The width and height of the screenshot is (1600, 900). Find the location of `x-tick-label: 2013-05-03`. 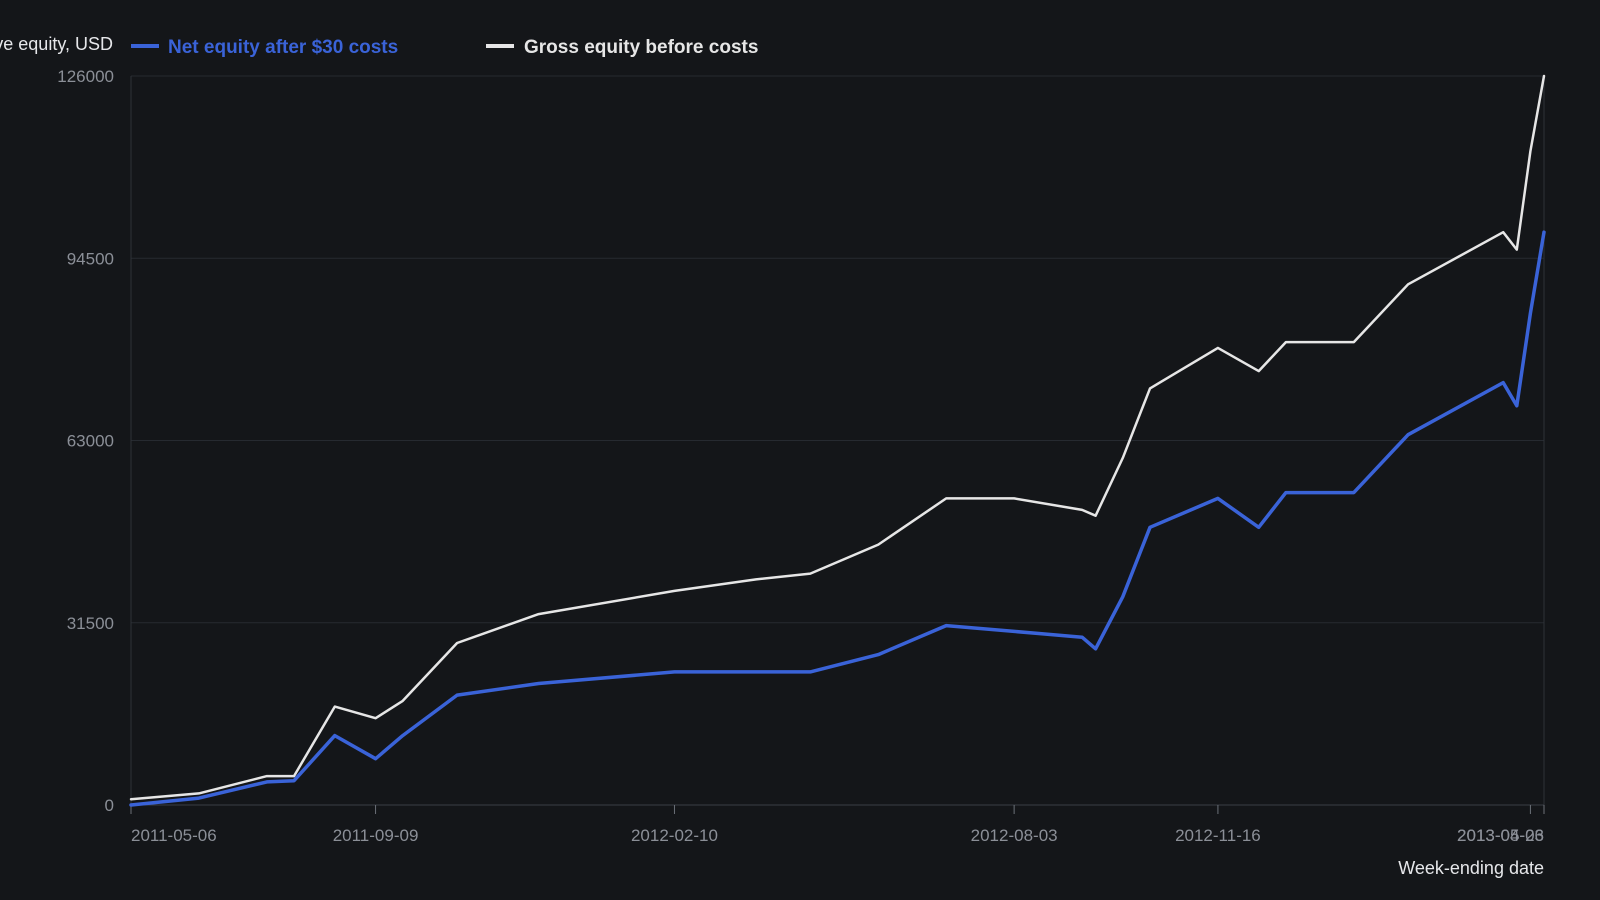

x-tick-label: 2013-05-03 is located at coordinates (1500, 835).